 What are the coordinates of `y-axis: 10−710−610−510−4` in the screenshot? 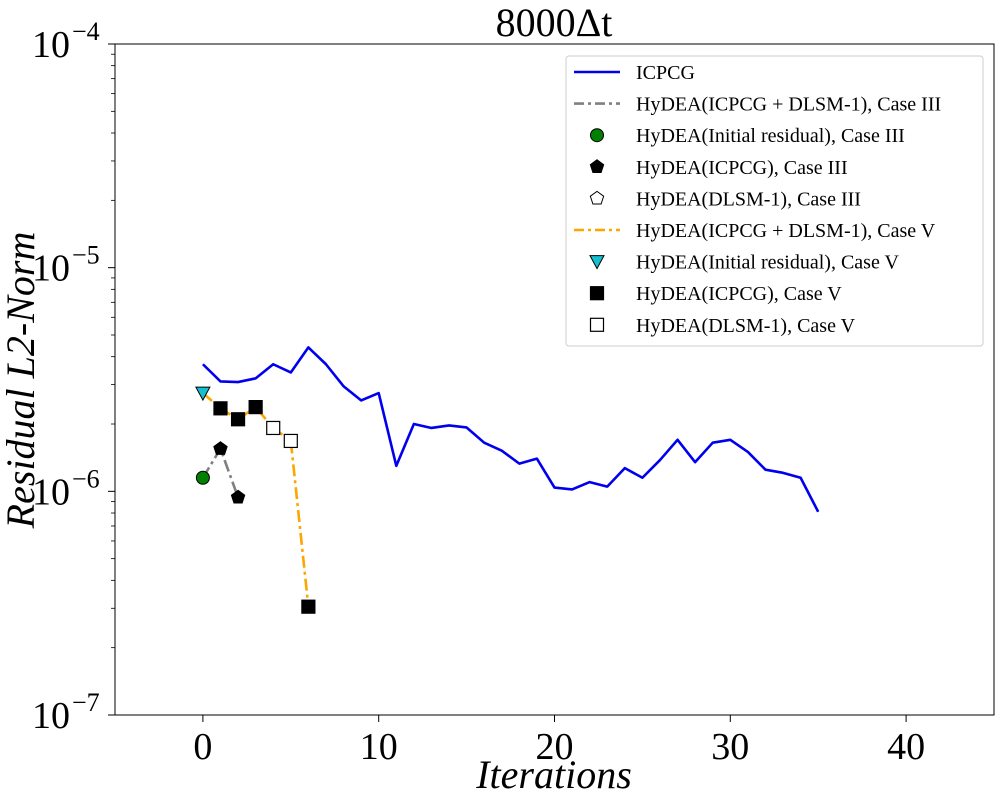 It's located at (73, 377).